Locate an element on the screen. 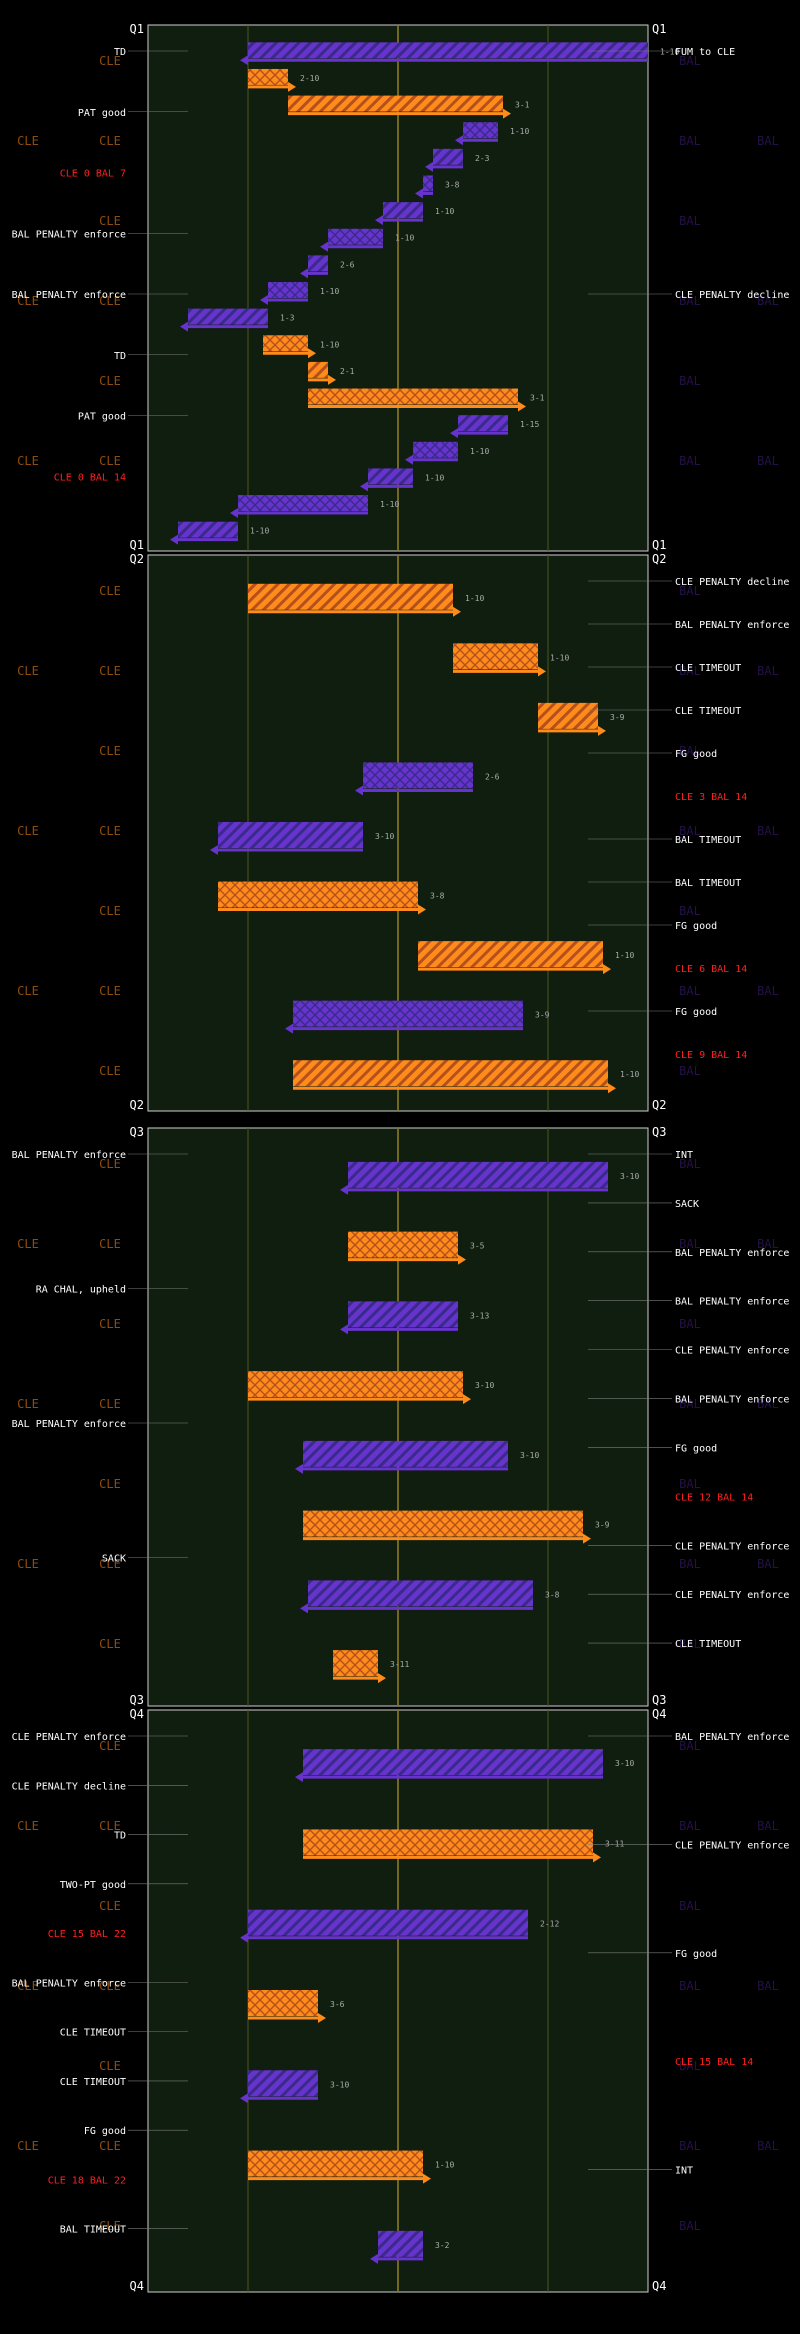  annotation-label: TD is located at coordinates (120, 52).